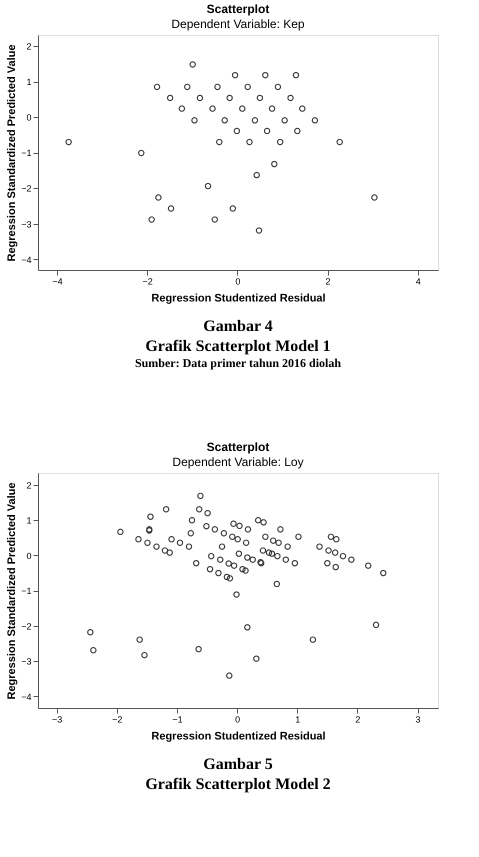  Describe the element at coordinates (238, 326) in the screenshot. I see `text: Gambar 4` at that location.